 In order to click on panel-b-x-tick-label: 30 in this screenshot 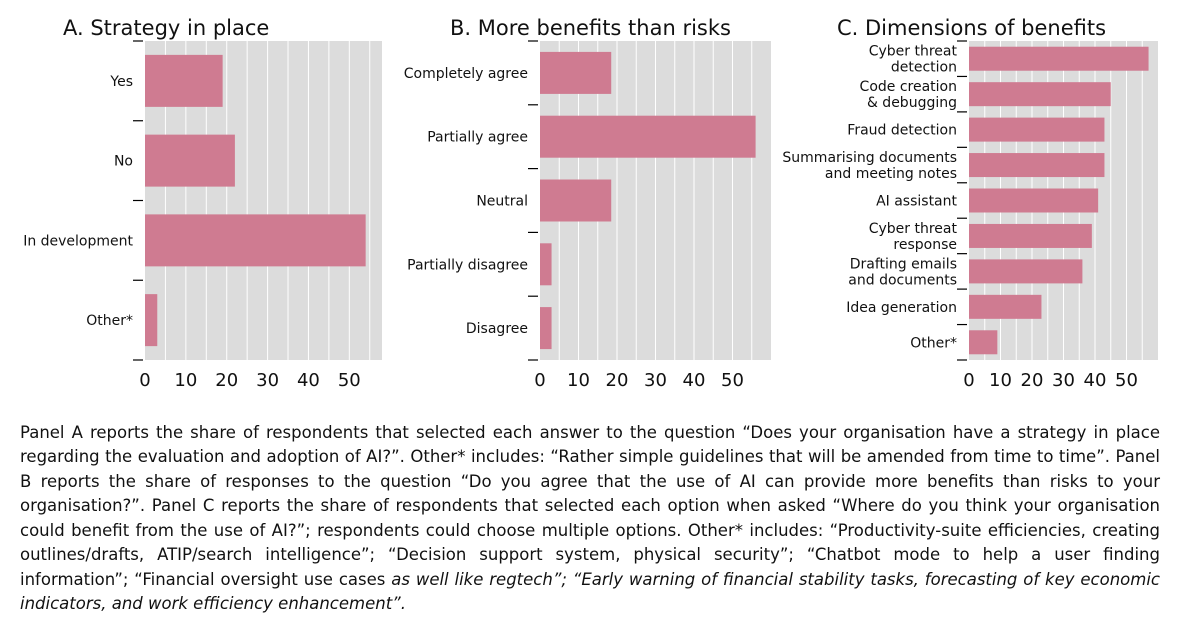, I will do `click(655, 380)`.